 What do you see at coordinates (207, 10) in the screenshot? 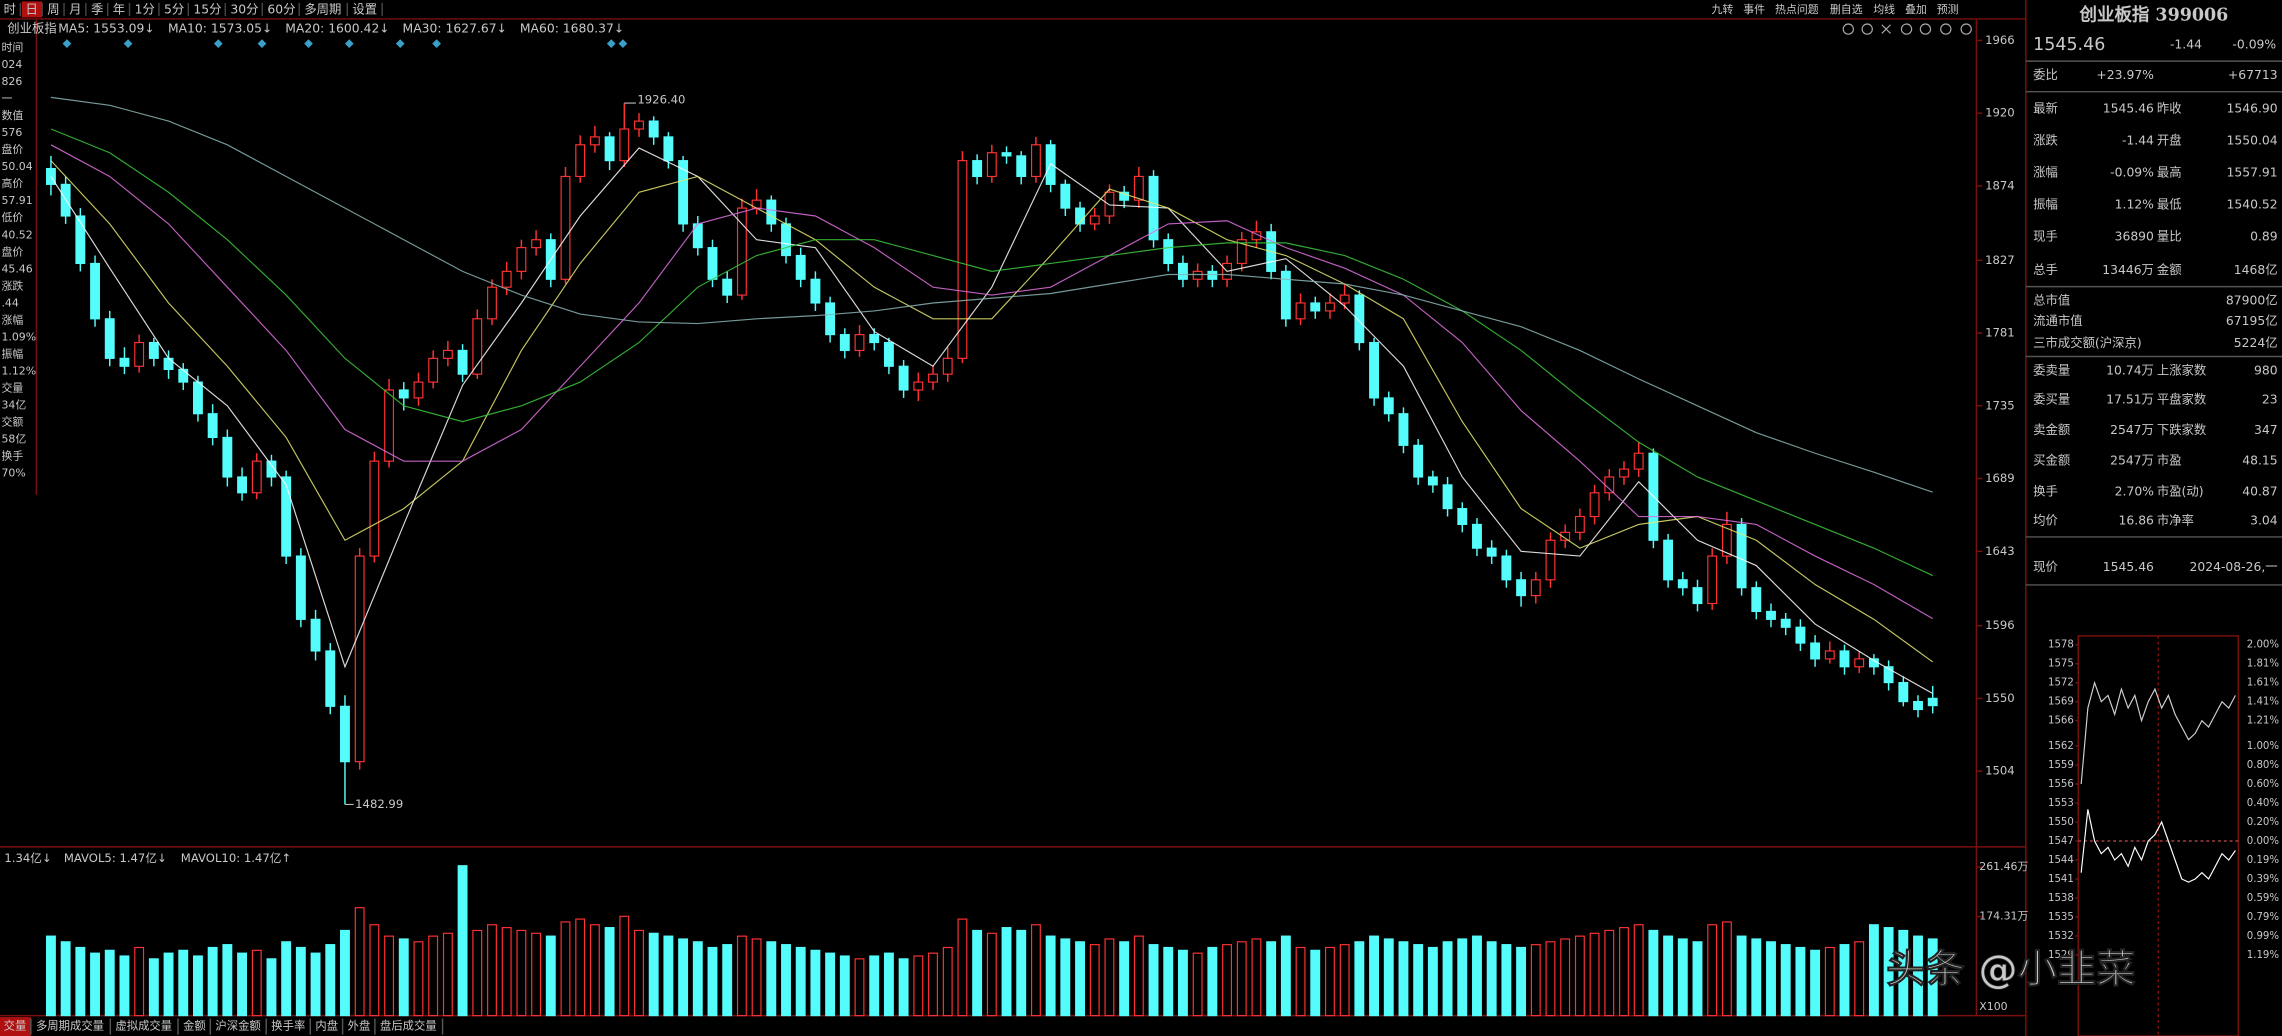
I see `period-button: 15分` at bounding box center [207, 10].